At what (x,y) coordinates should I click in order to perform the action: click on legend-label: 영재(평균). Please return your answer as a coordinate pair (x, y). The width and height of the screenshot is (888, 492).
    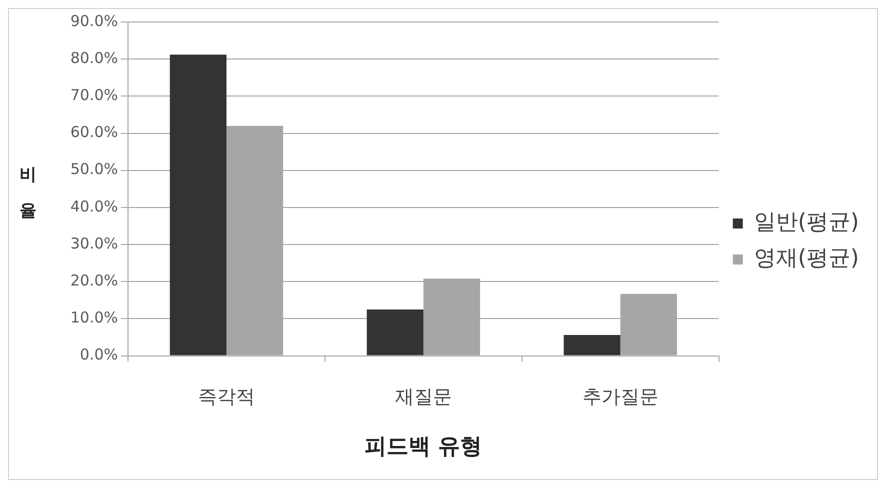
    Looking at the image, I should click on (807, 259).